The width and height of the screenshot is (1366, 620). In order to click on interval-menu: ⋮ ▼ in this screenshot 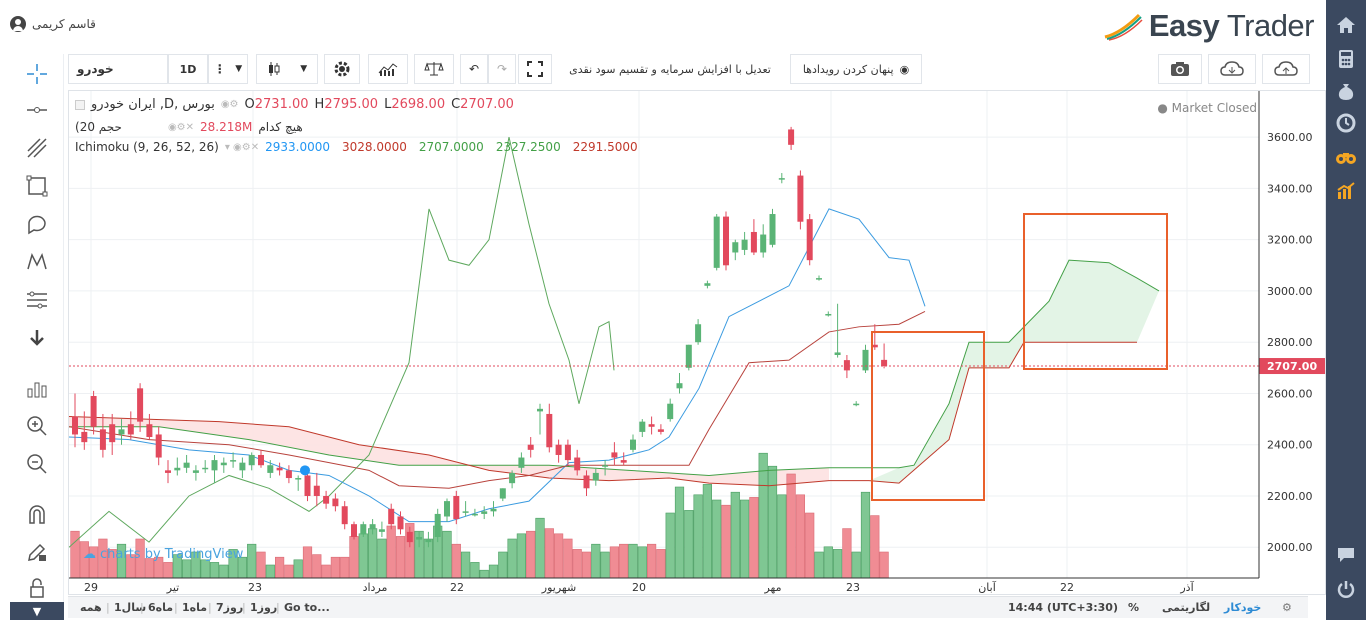, I will do `click(228, 69)`.